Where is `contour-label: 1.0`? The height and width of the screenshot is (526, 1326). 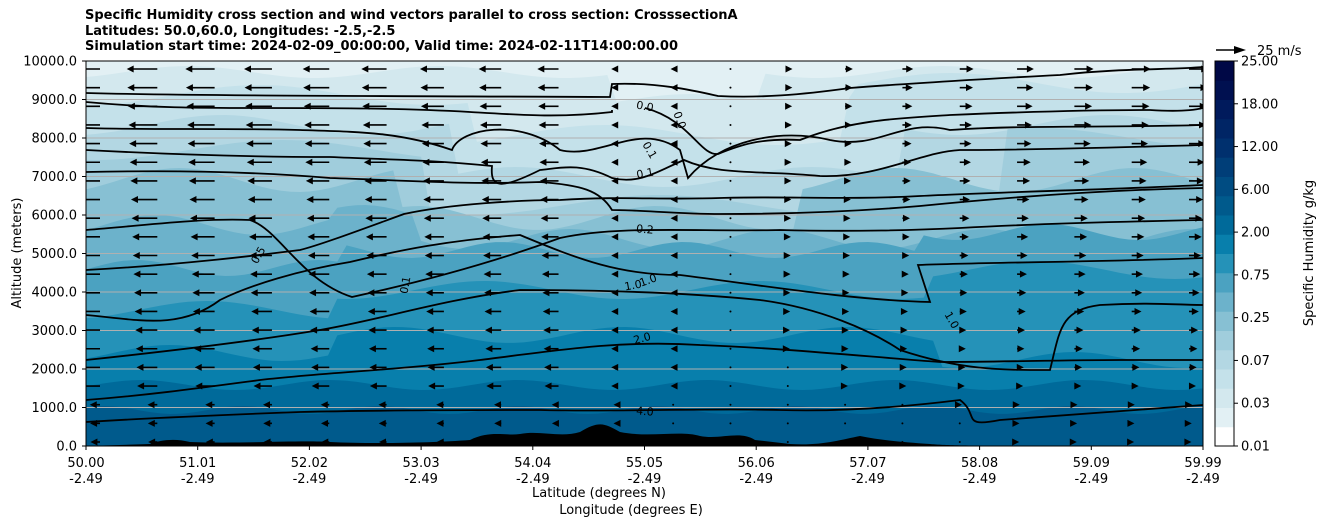 contour-label: 1.0 is located at coordinates (632, 286).